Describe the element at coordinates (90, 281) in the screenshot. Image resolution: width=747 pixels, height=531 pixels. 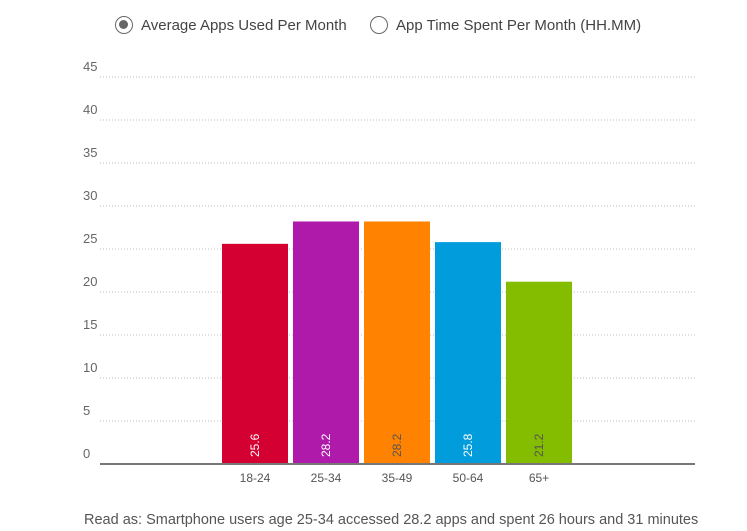
I see `y-tick-label: 20` at that location.